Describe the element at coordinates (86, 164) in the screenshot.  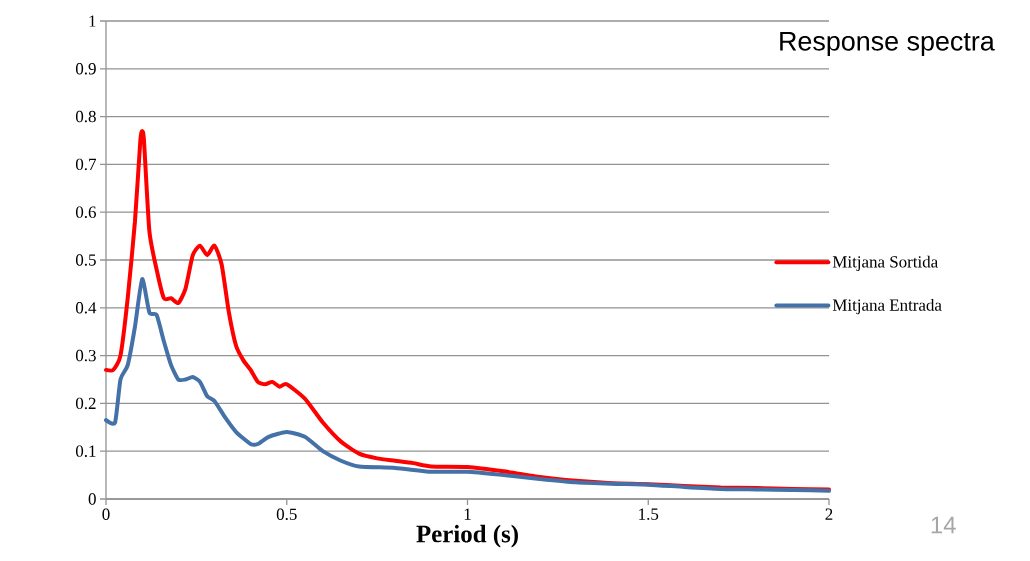
I see `y-tick-label: 0.7` at that location.